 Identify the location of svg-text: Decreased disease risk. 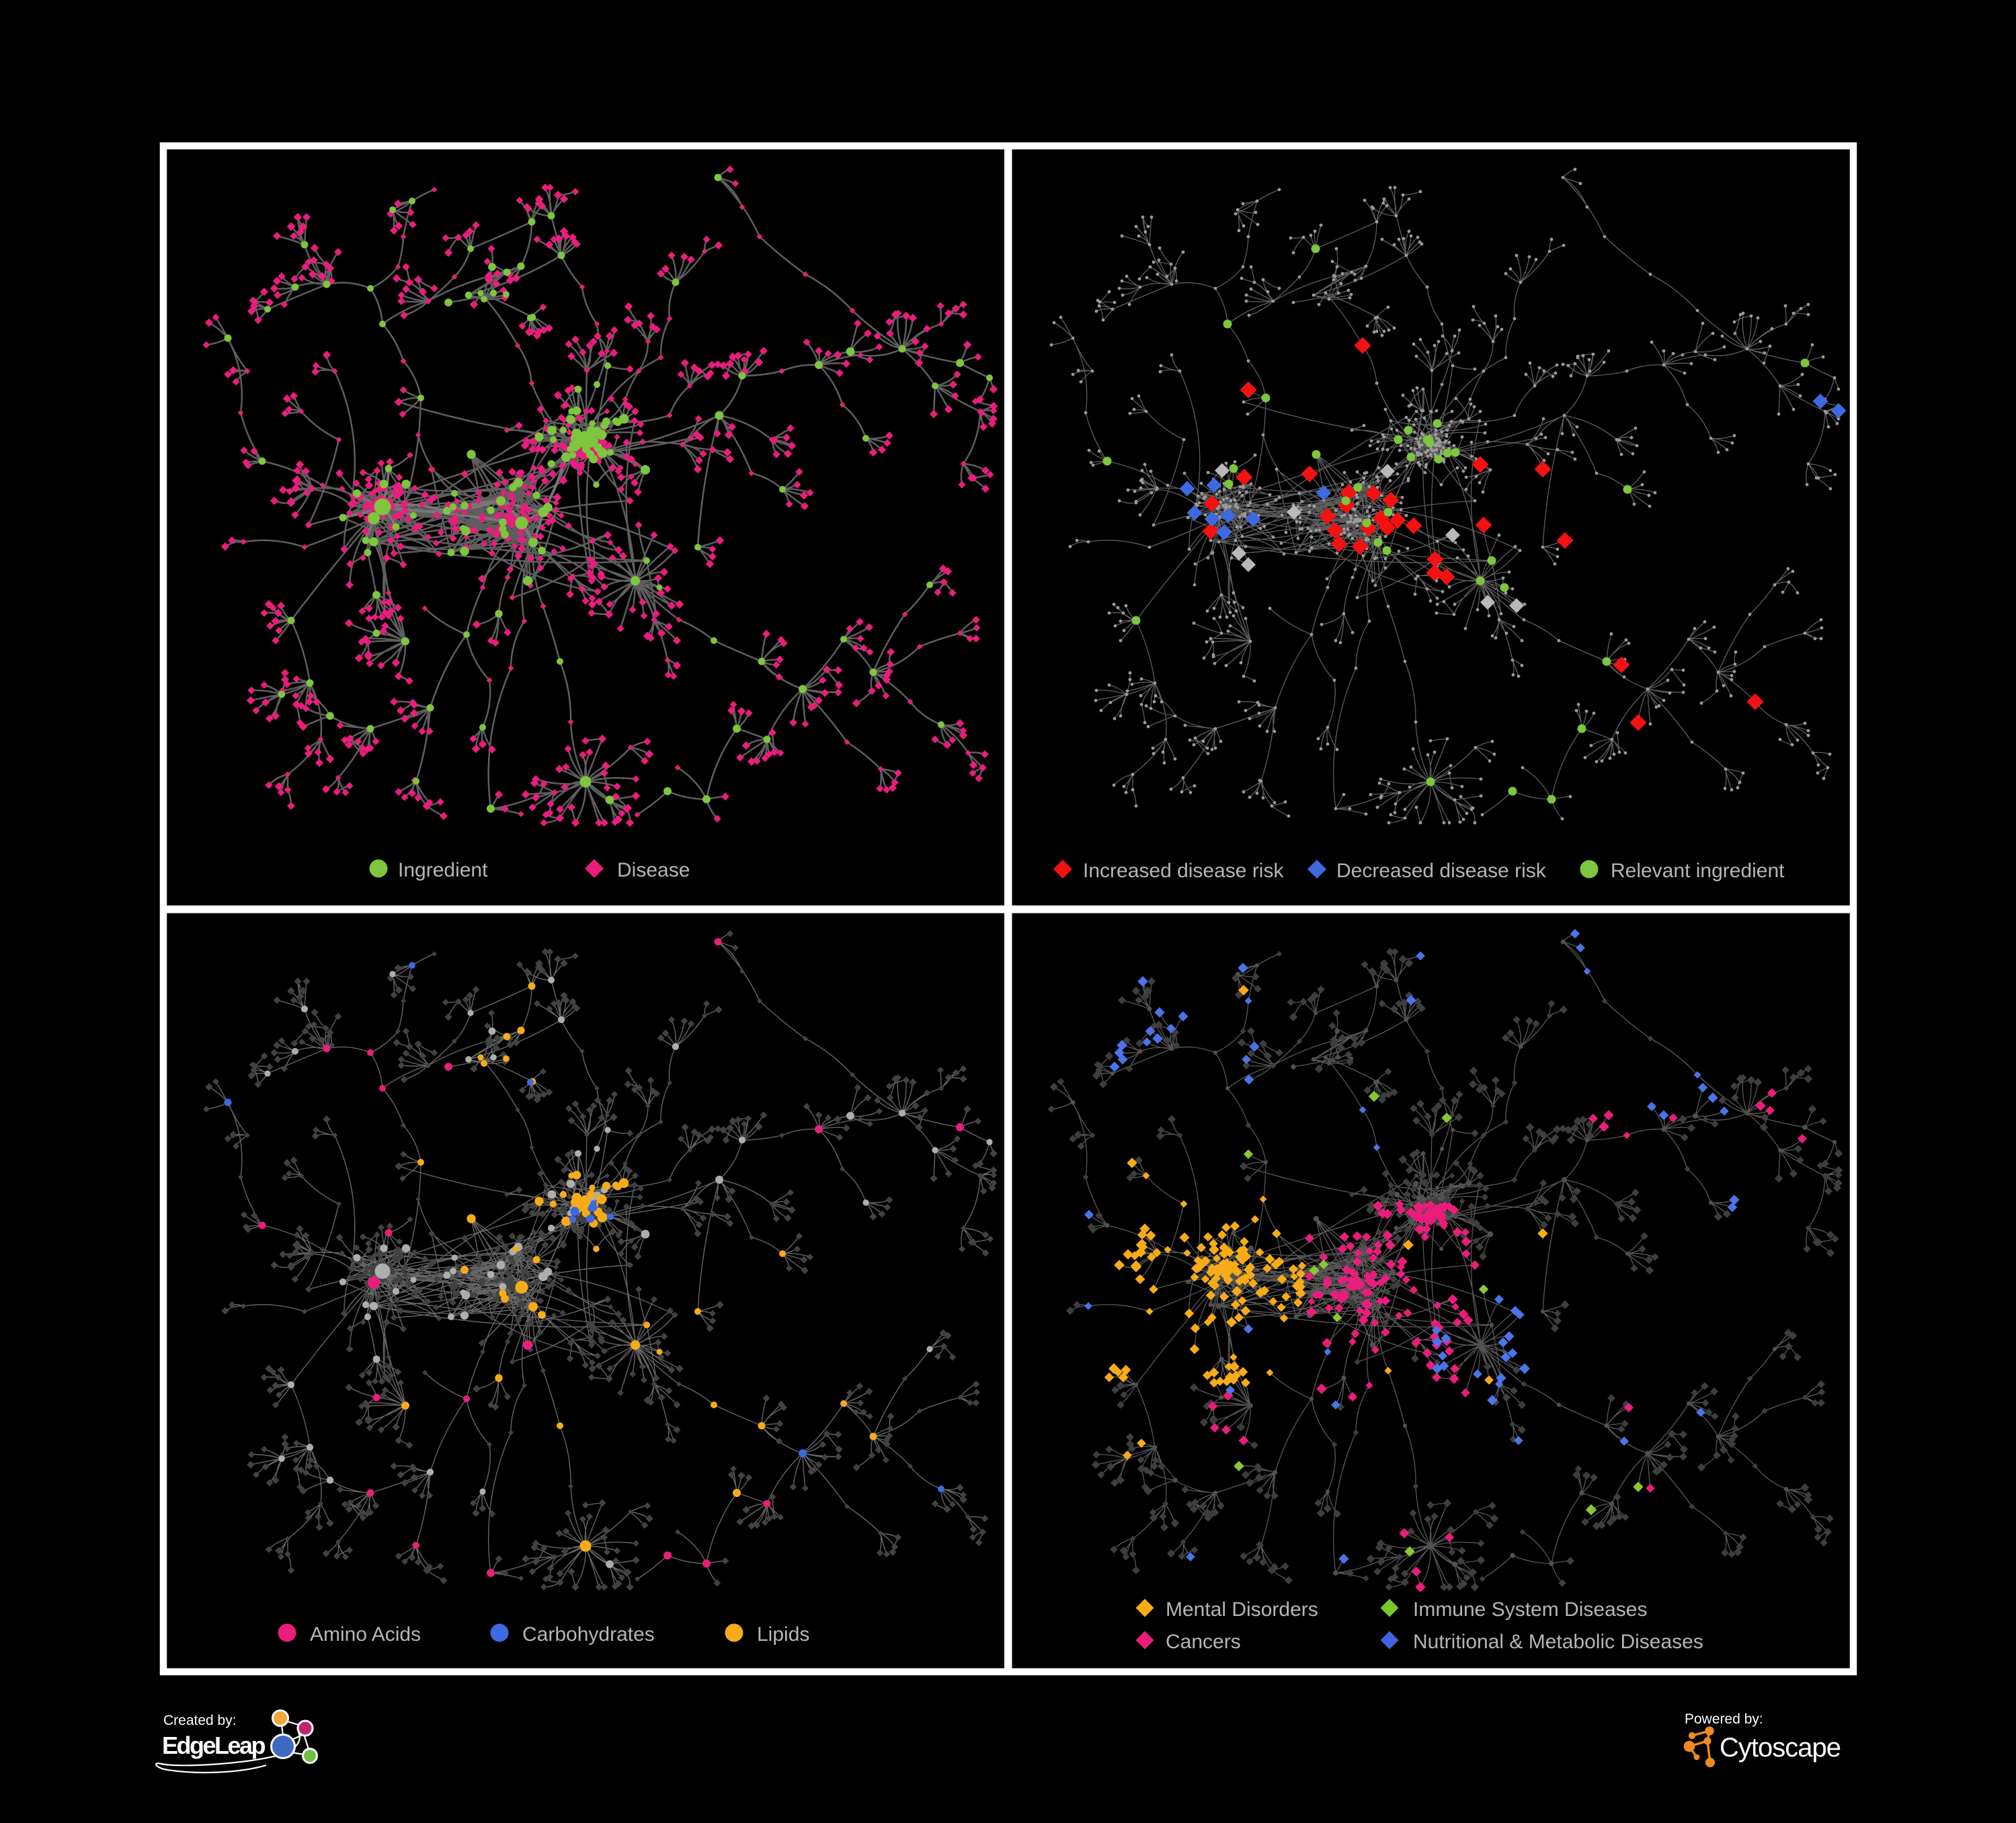
(1441, 871).